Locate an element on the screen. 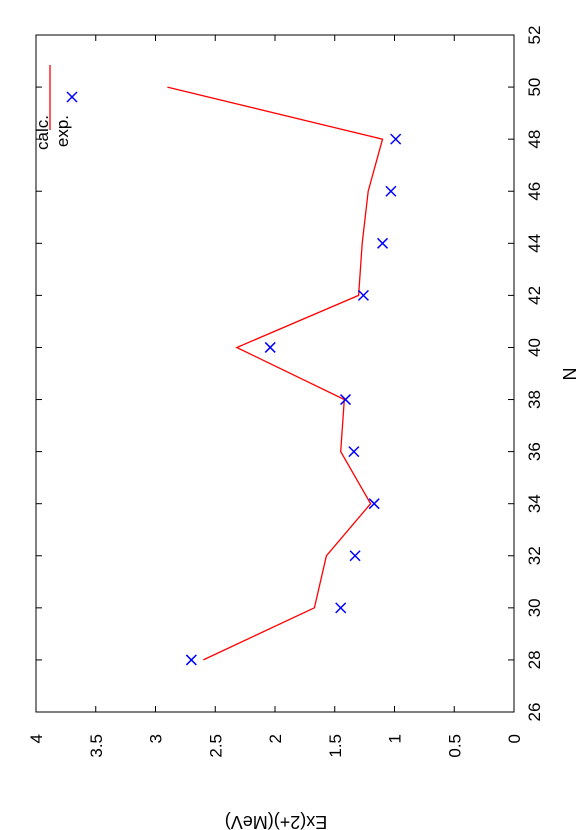 This screenshot has width=583, height=830. legend-marker-exp is located at coordinates (72, 97).